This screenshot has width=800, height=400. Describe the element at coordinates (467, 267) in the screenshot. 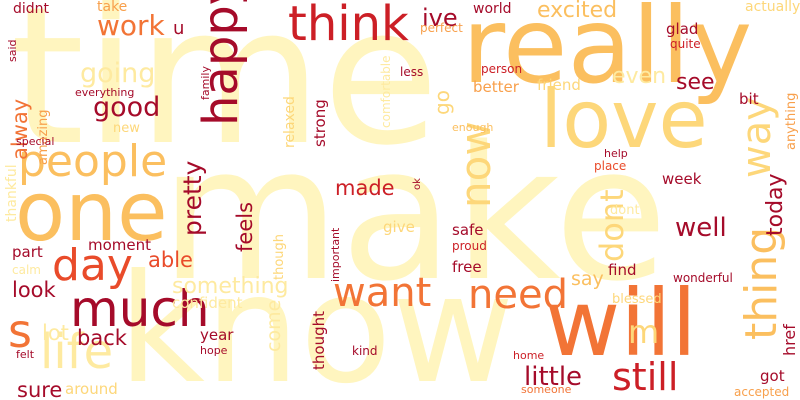

I see `word-free: free` at that location.